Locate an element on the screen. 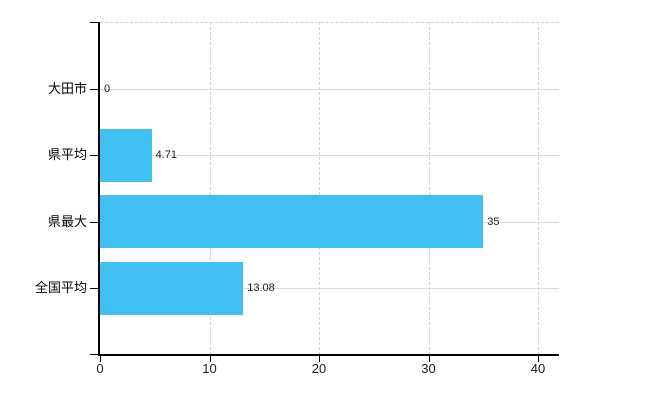 The image size is (650, 400). category-label: 県平均 is located at coordinates (67, 155).